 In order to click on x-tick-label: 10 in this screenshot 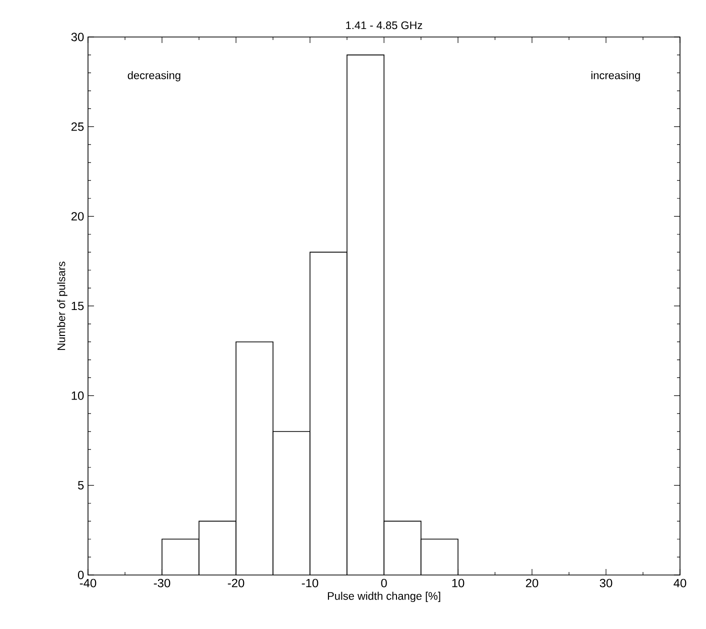, I will do `click(458, 583)`.